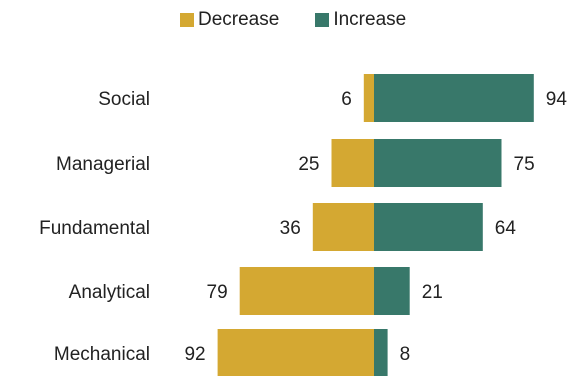  I want to click on bar-decrease-fundamental, so click(343, 227).